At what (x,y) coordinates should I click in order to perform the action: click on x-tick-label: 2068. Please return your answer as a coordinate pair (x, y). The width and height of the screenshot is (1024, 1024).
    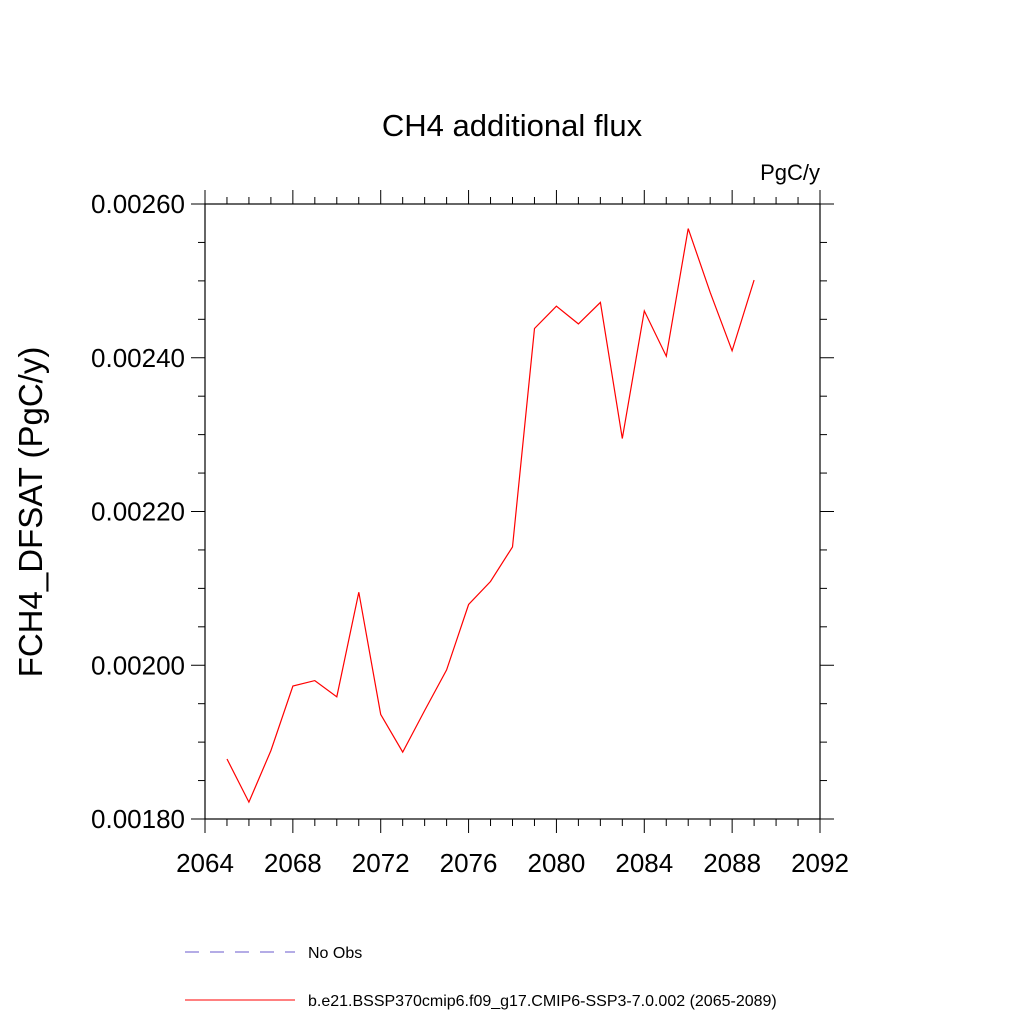
    Looking at the image, I should click on (293, 863).